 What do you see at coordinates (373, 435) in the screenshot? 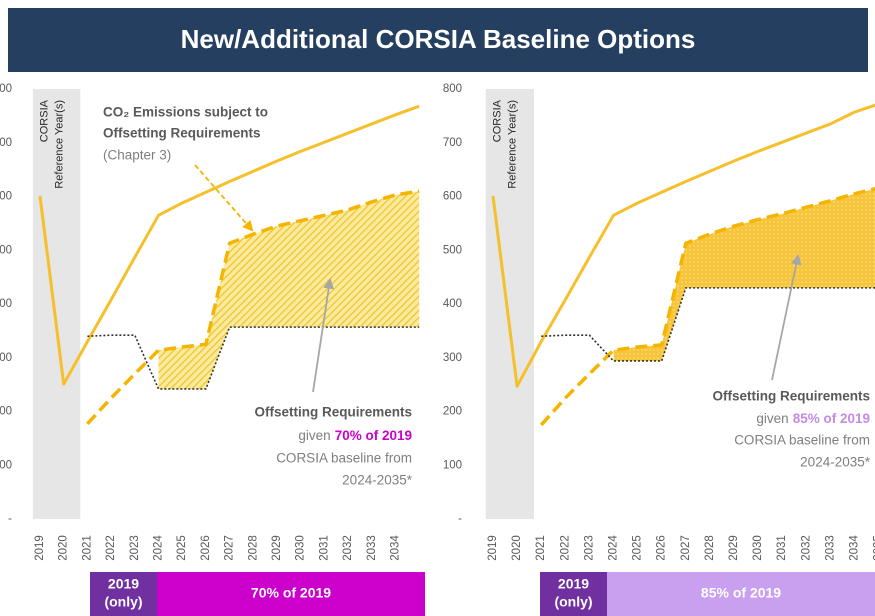
I see `annotation-highlight: 70% of 2019` at bounding box center [373, 435].